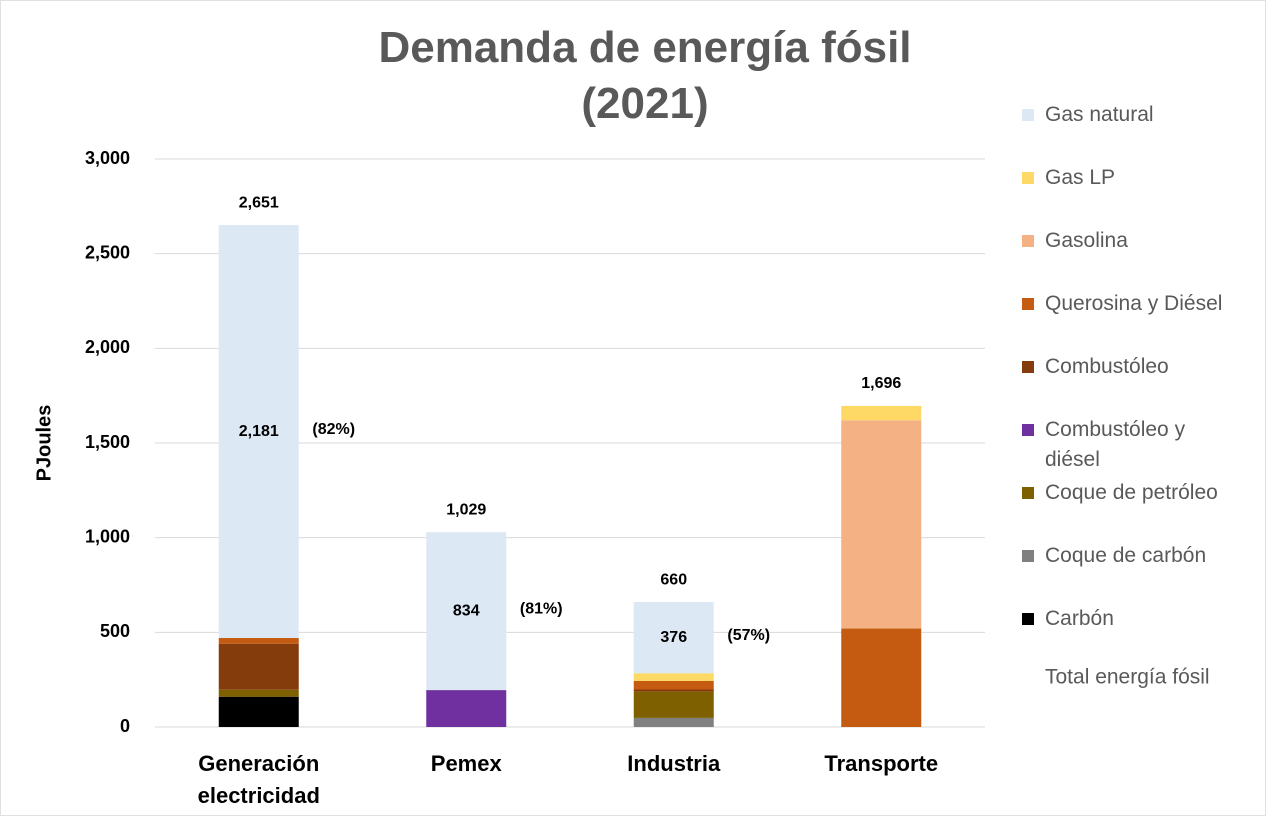 The width and height of the screenshot is (1266, 816). Describe the element at coordinates (107, 347) in the screenshot. I see `y-tick-label: 2,000` at that location.